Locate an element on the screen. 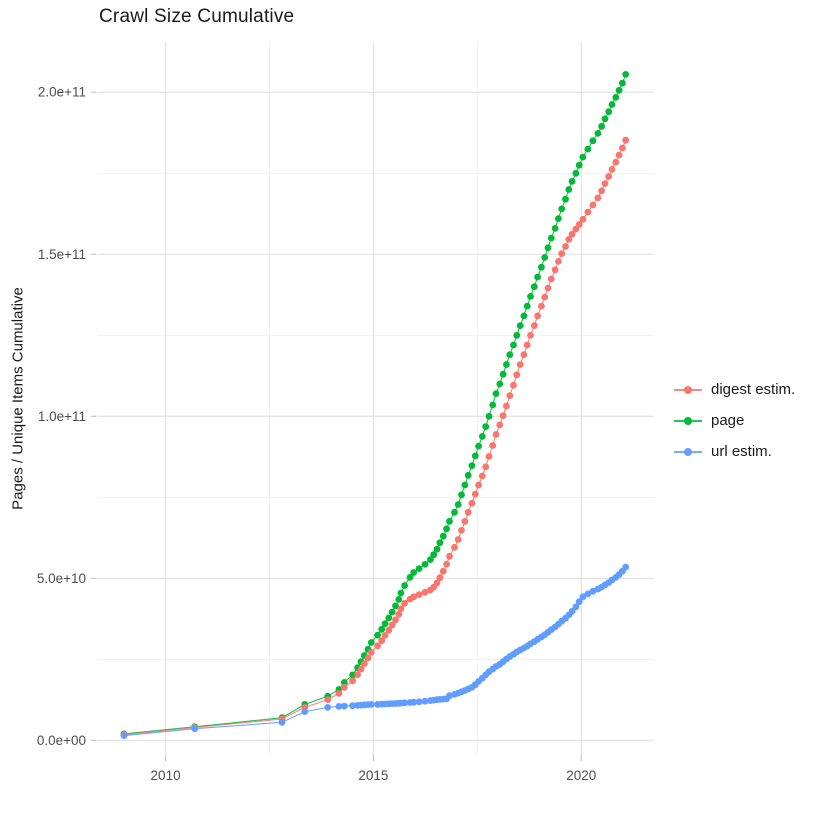 The width and height of the screenshot is (826, 827). y-tick-label: 1.5e+11 is located at coordinates (62, 254).